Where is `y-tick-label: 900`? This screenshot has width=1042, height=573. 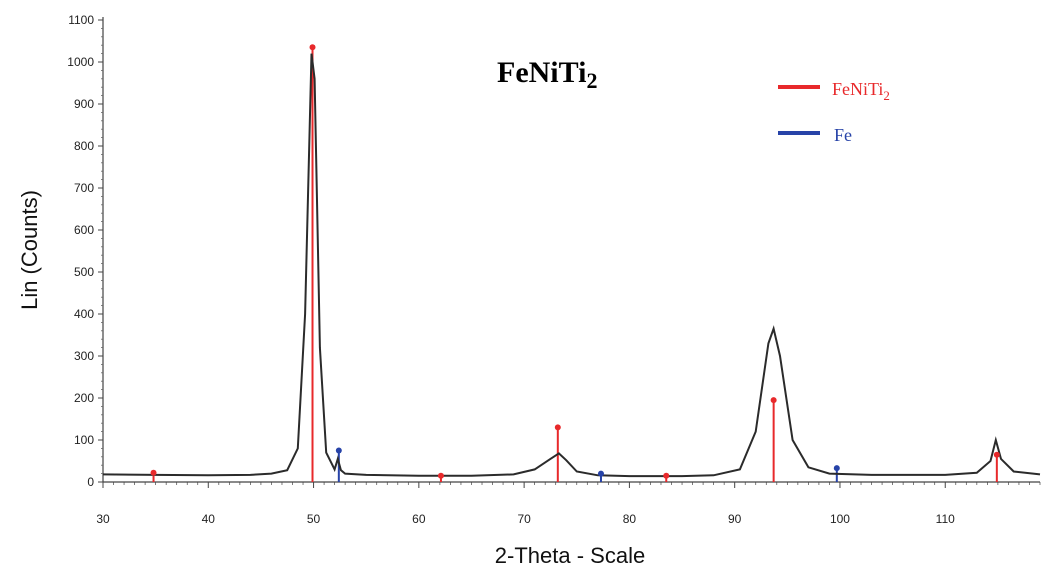
y-tick-label: 900 is located at coordinates (84, 104).